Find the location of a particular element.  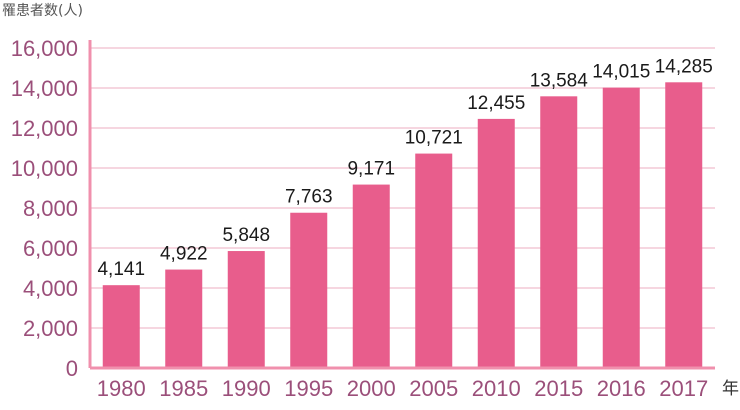

data-label: 14,015 is located at coordinates (621, 72).